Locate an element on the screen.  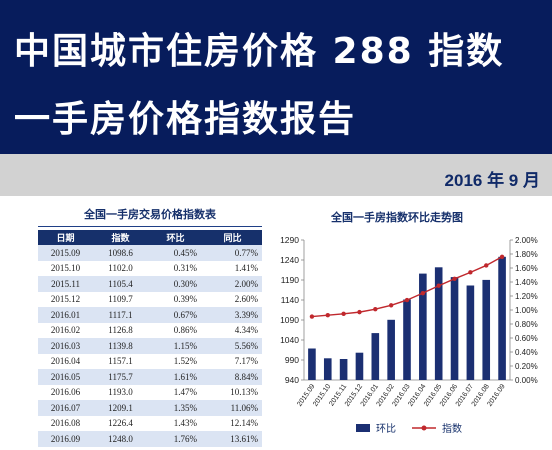
cell-index: 1102.0 is located at coordinates (120, 268).